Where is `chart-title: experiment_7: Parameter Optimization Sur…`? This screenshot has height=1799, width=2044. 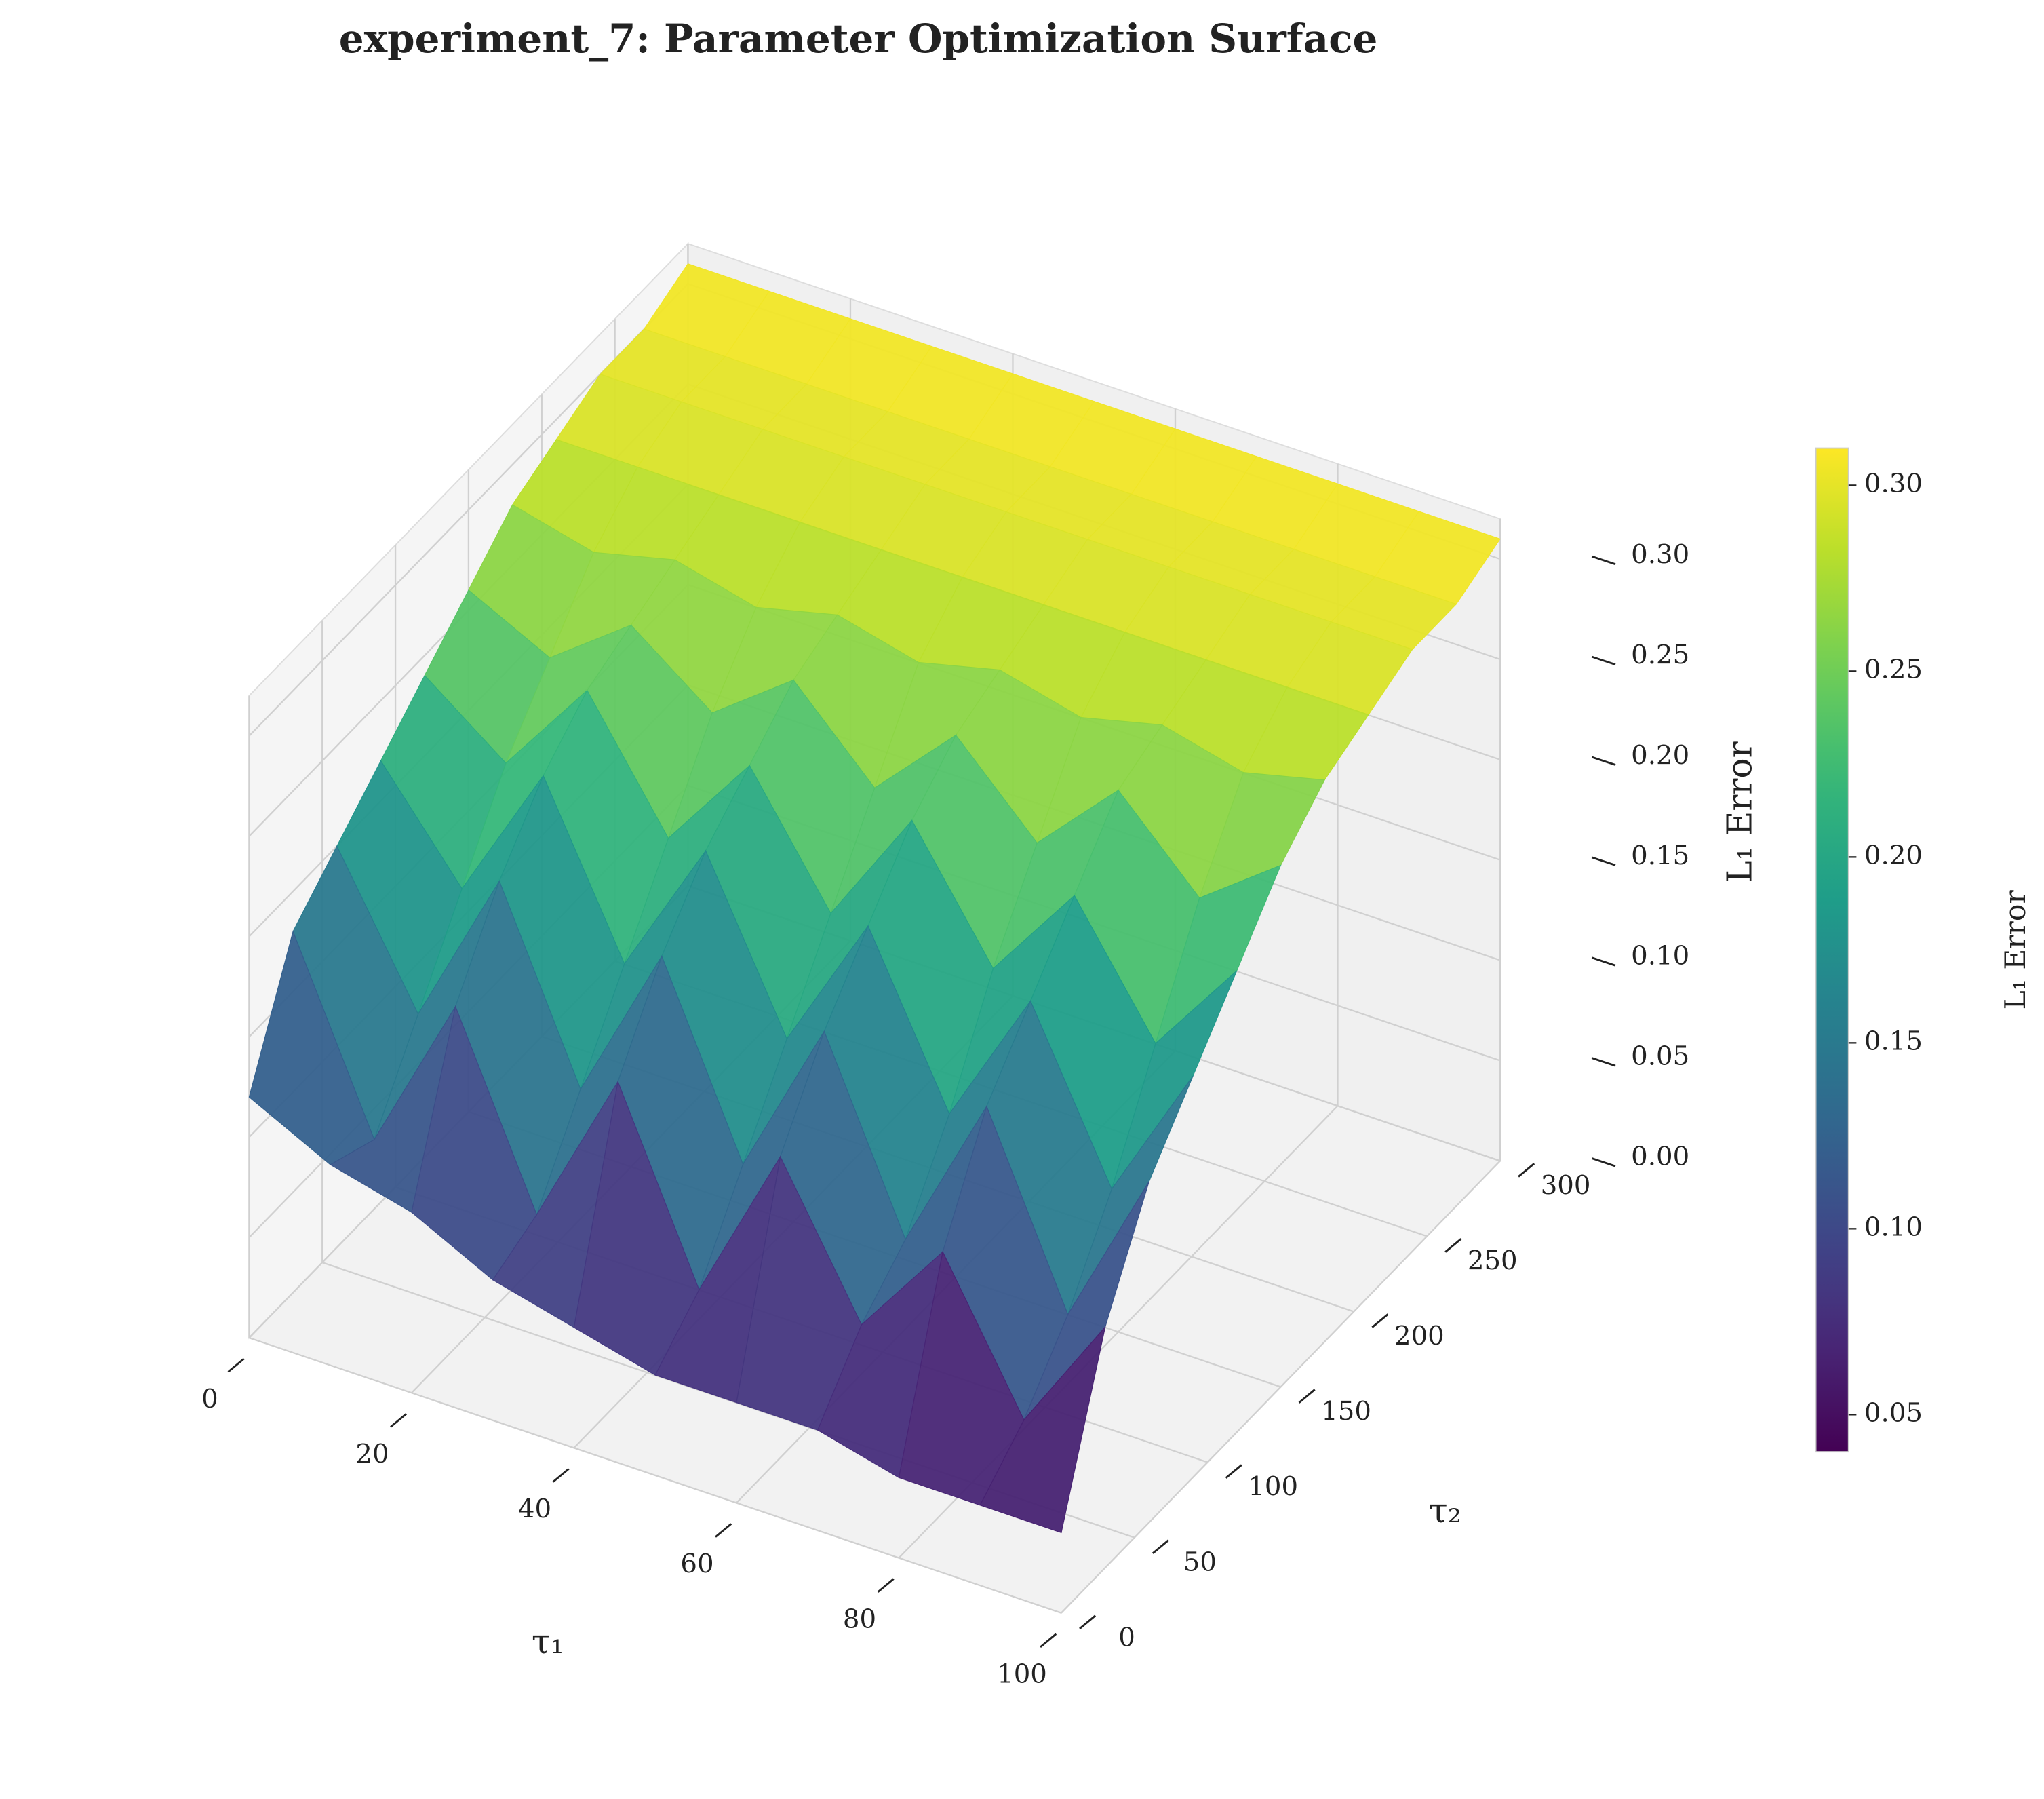
chart-title: experiment_7: Parameter Optimization Sur… is located at coordinates (858, 39).